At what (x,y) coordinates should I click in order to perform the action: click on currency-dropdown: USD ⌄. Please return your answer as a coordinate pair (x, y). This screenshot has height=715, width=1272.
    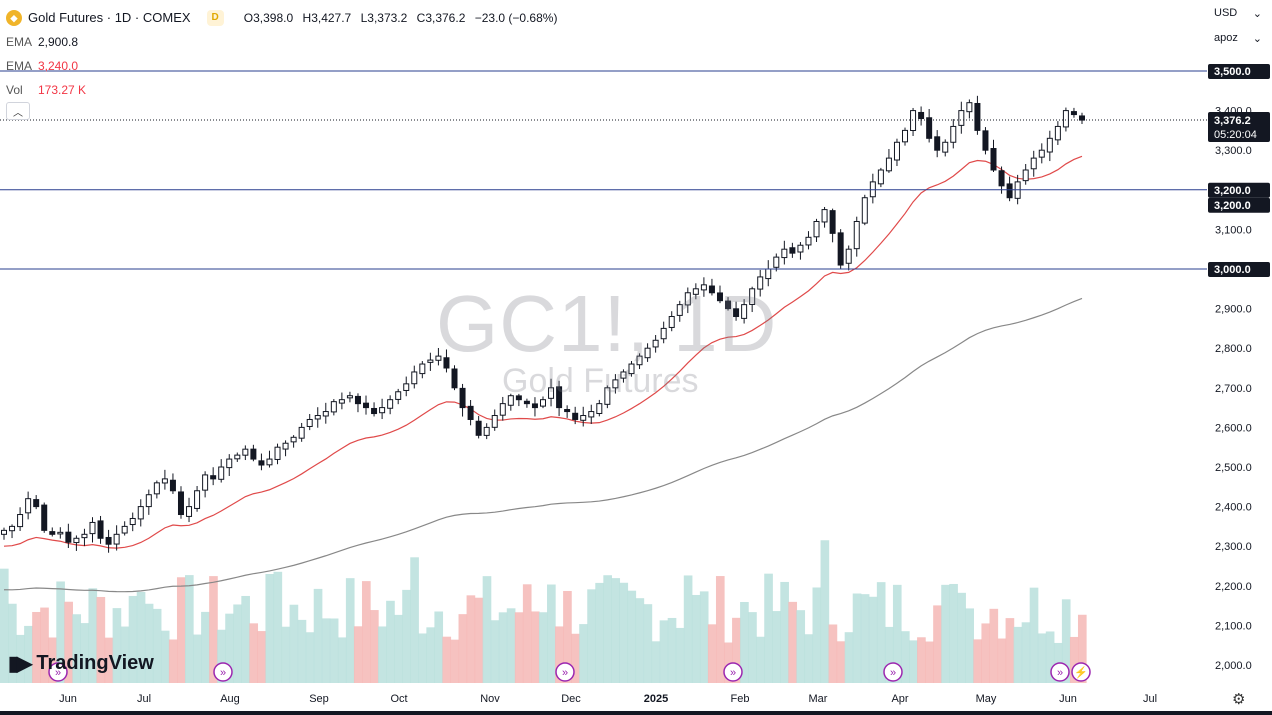
    Looking at the image, I should click on (1238, 13).